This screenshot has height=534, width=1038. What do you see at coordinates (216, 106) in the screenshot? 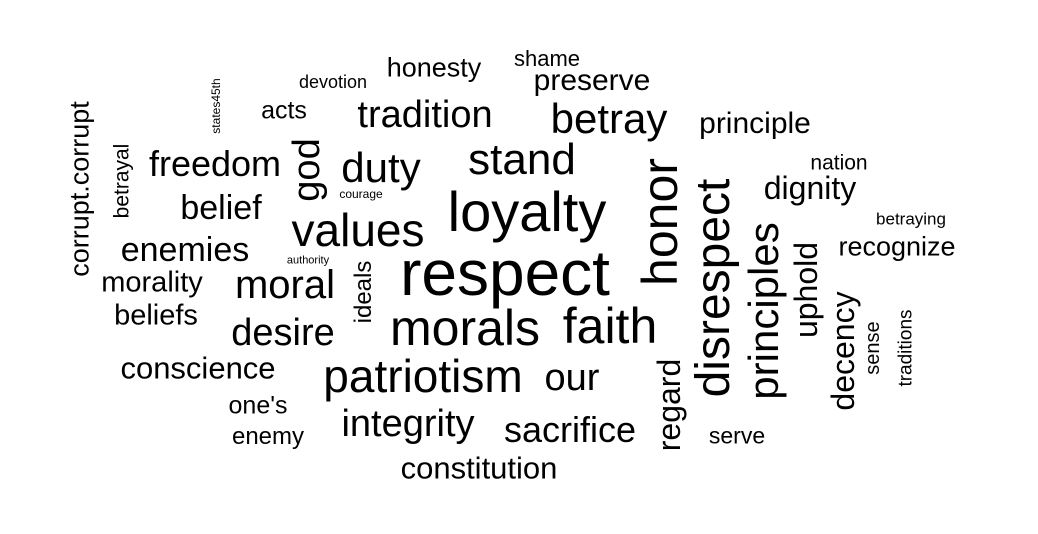
I see `word-states45th: states45th` at bounding box center [216, 106].